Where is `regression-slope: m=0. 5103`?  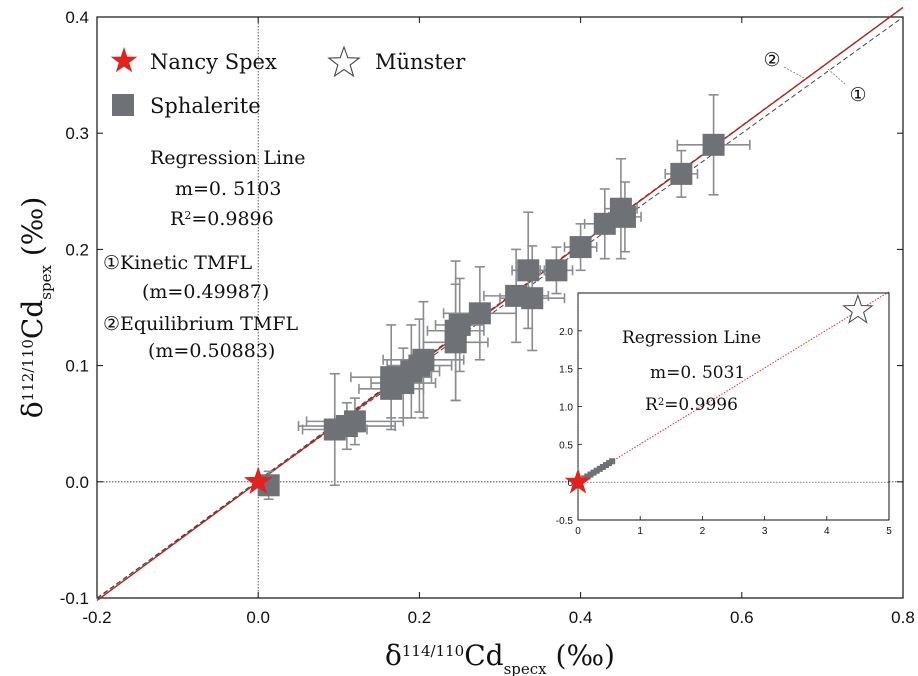 regression-slope: m=0. 5103 is located at coordinates (228, 189).